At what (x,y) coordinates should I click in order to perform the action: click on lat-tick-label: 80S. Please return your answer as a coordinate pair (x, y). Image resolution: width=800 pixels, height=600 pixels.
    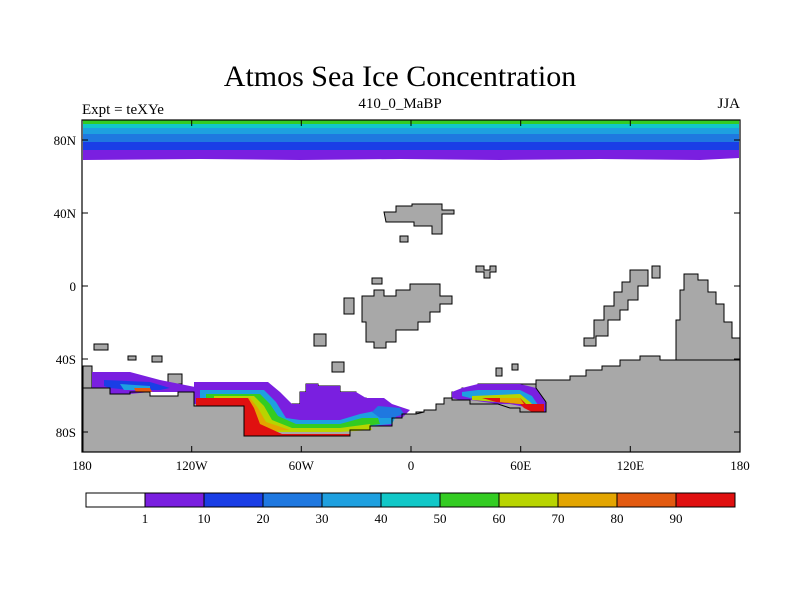
    Looking at the image, I should click on (66, 432).